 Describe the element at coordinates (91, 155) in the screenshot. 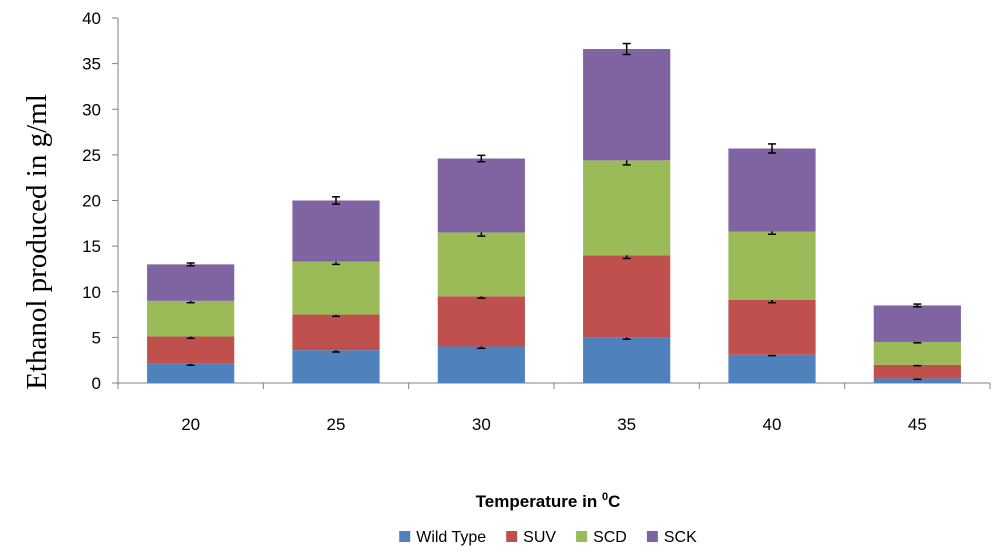

I see `y-tick-label: 25` at that location.